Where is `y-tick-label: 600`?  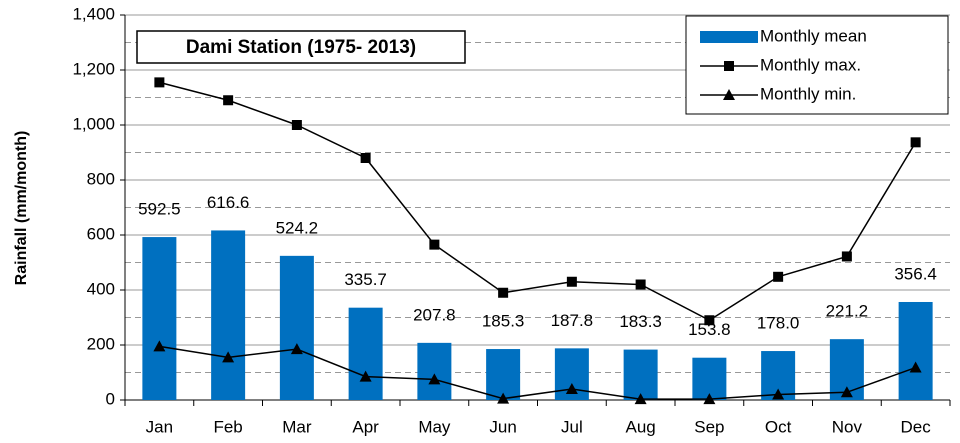 y-tick-label: 600 is located at coordinates (101, 233).